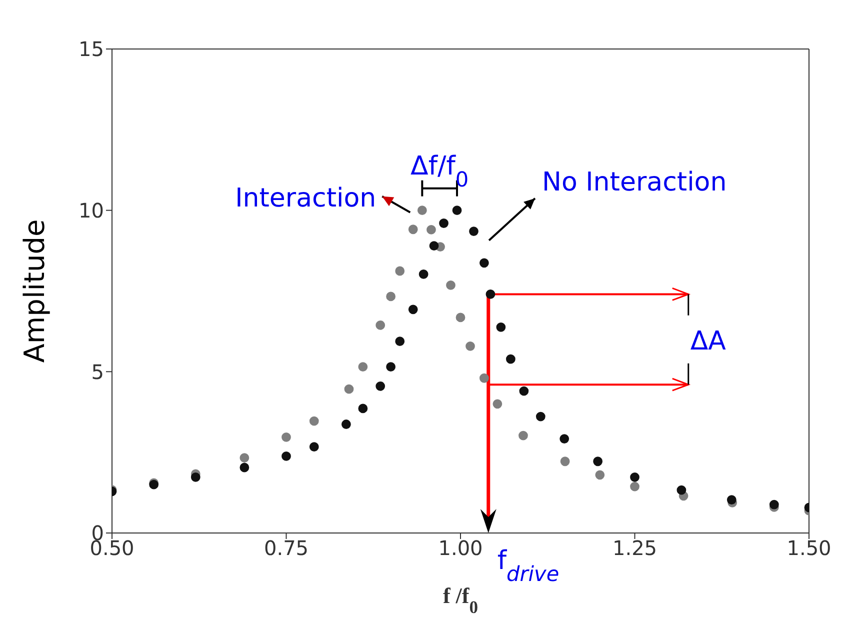 This screenshot has height=623, width=841. Describe the element at coordinates (460, 600) in the screenshot. I see `x-axis-title: f /f$_{0}$` at that location.